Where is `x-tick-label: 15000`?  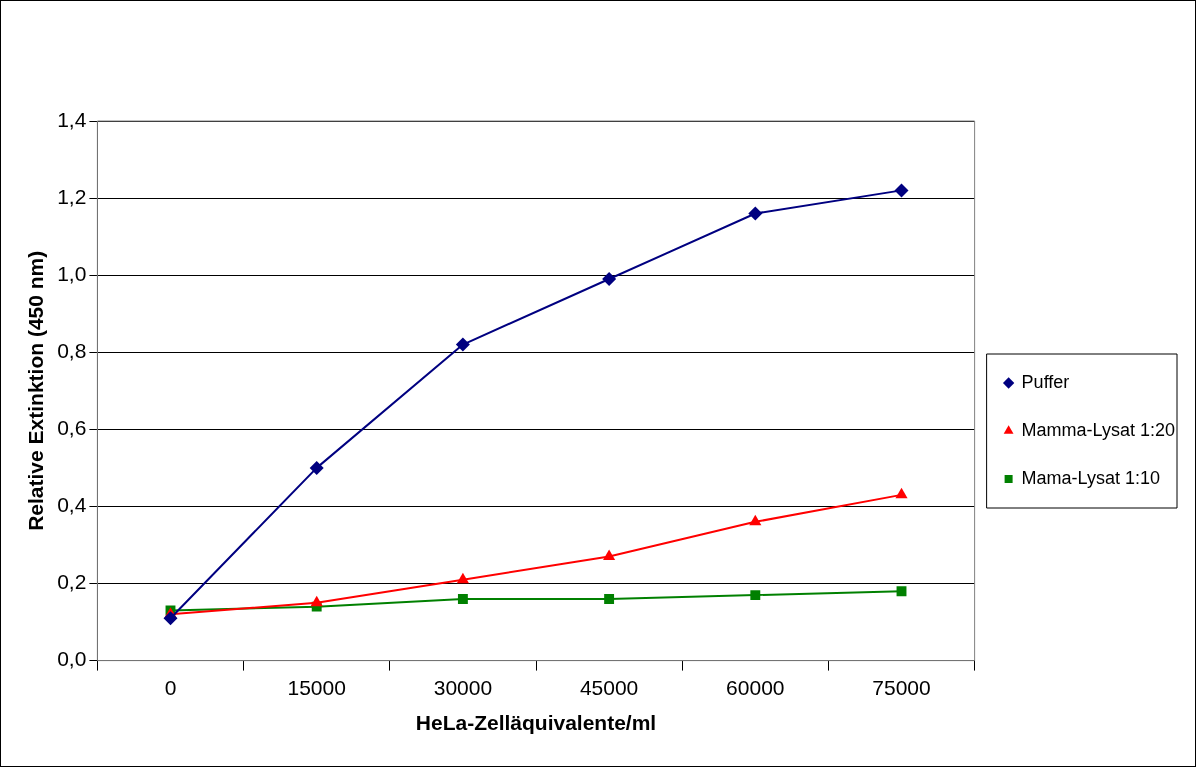
x-tick-label: 15000 is located at coordinates (316, 687).